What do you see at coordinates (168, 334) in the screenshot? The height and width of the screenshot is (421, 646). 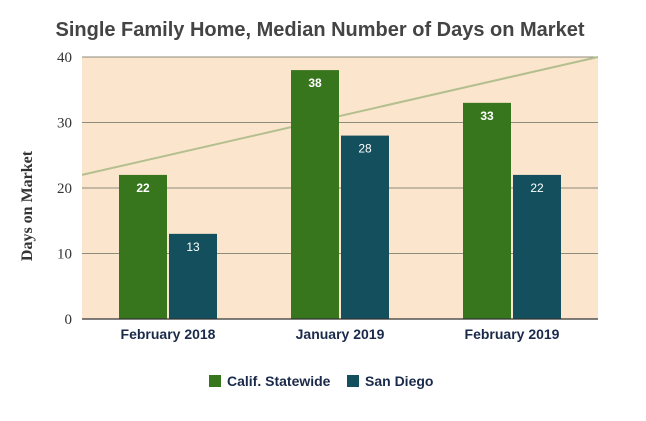 I see `x-tick-label: February 2018` at bounding box center [168, 334].